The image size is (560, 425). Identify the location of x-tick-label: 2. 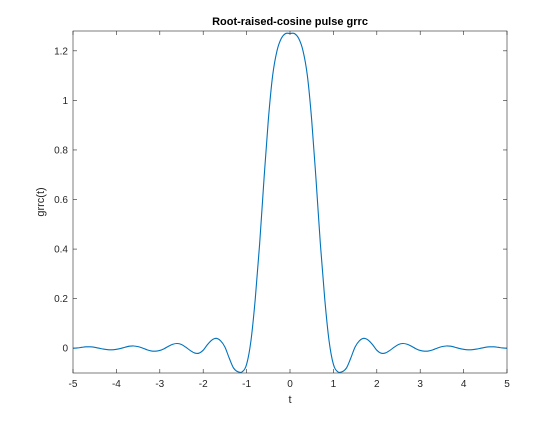
(377, 384).